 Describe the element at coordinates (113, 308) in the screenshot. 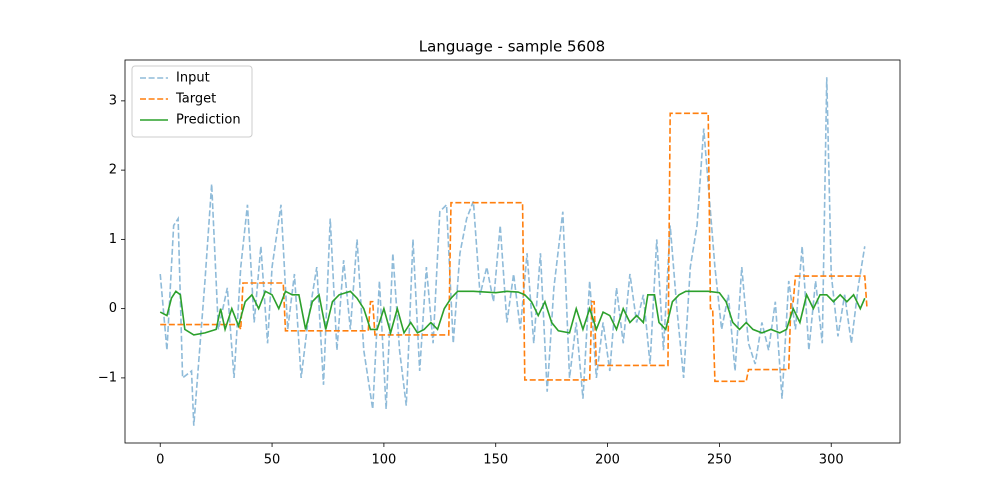

I see `y-tick-label: 0` at that location.